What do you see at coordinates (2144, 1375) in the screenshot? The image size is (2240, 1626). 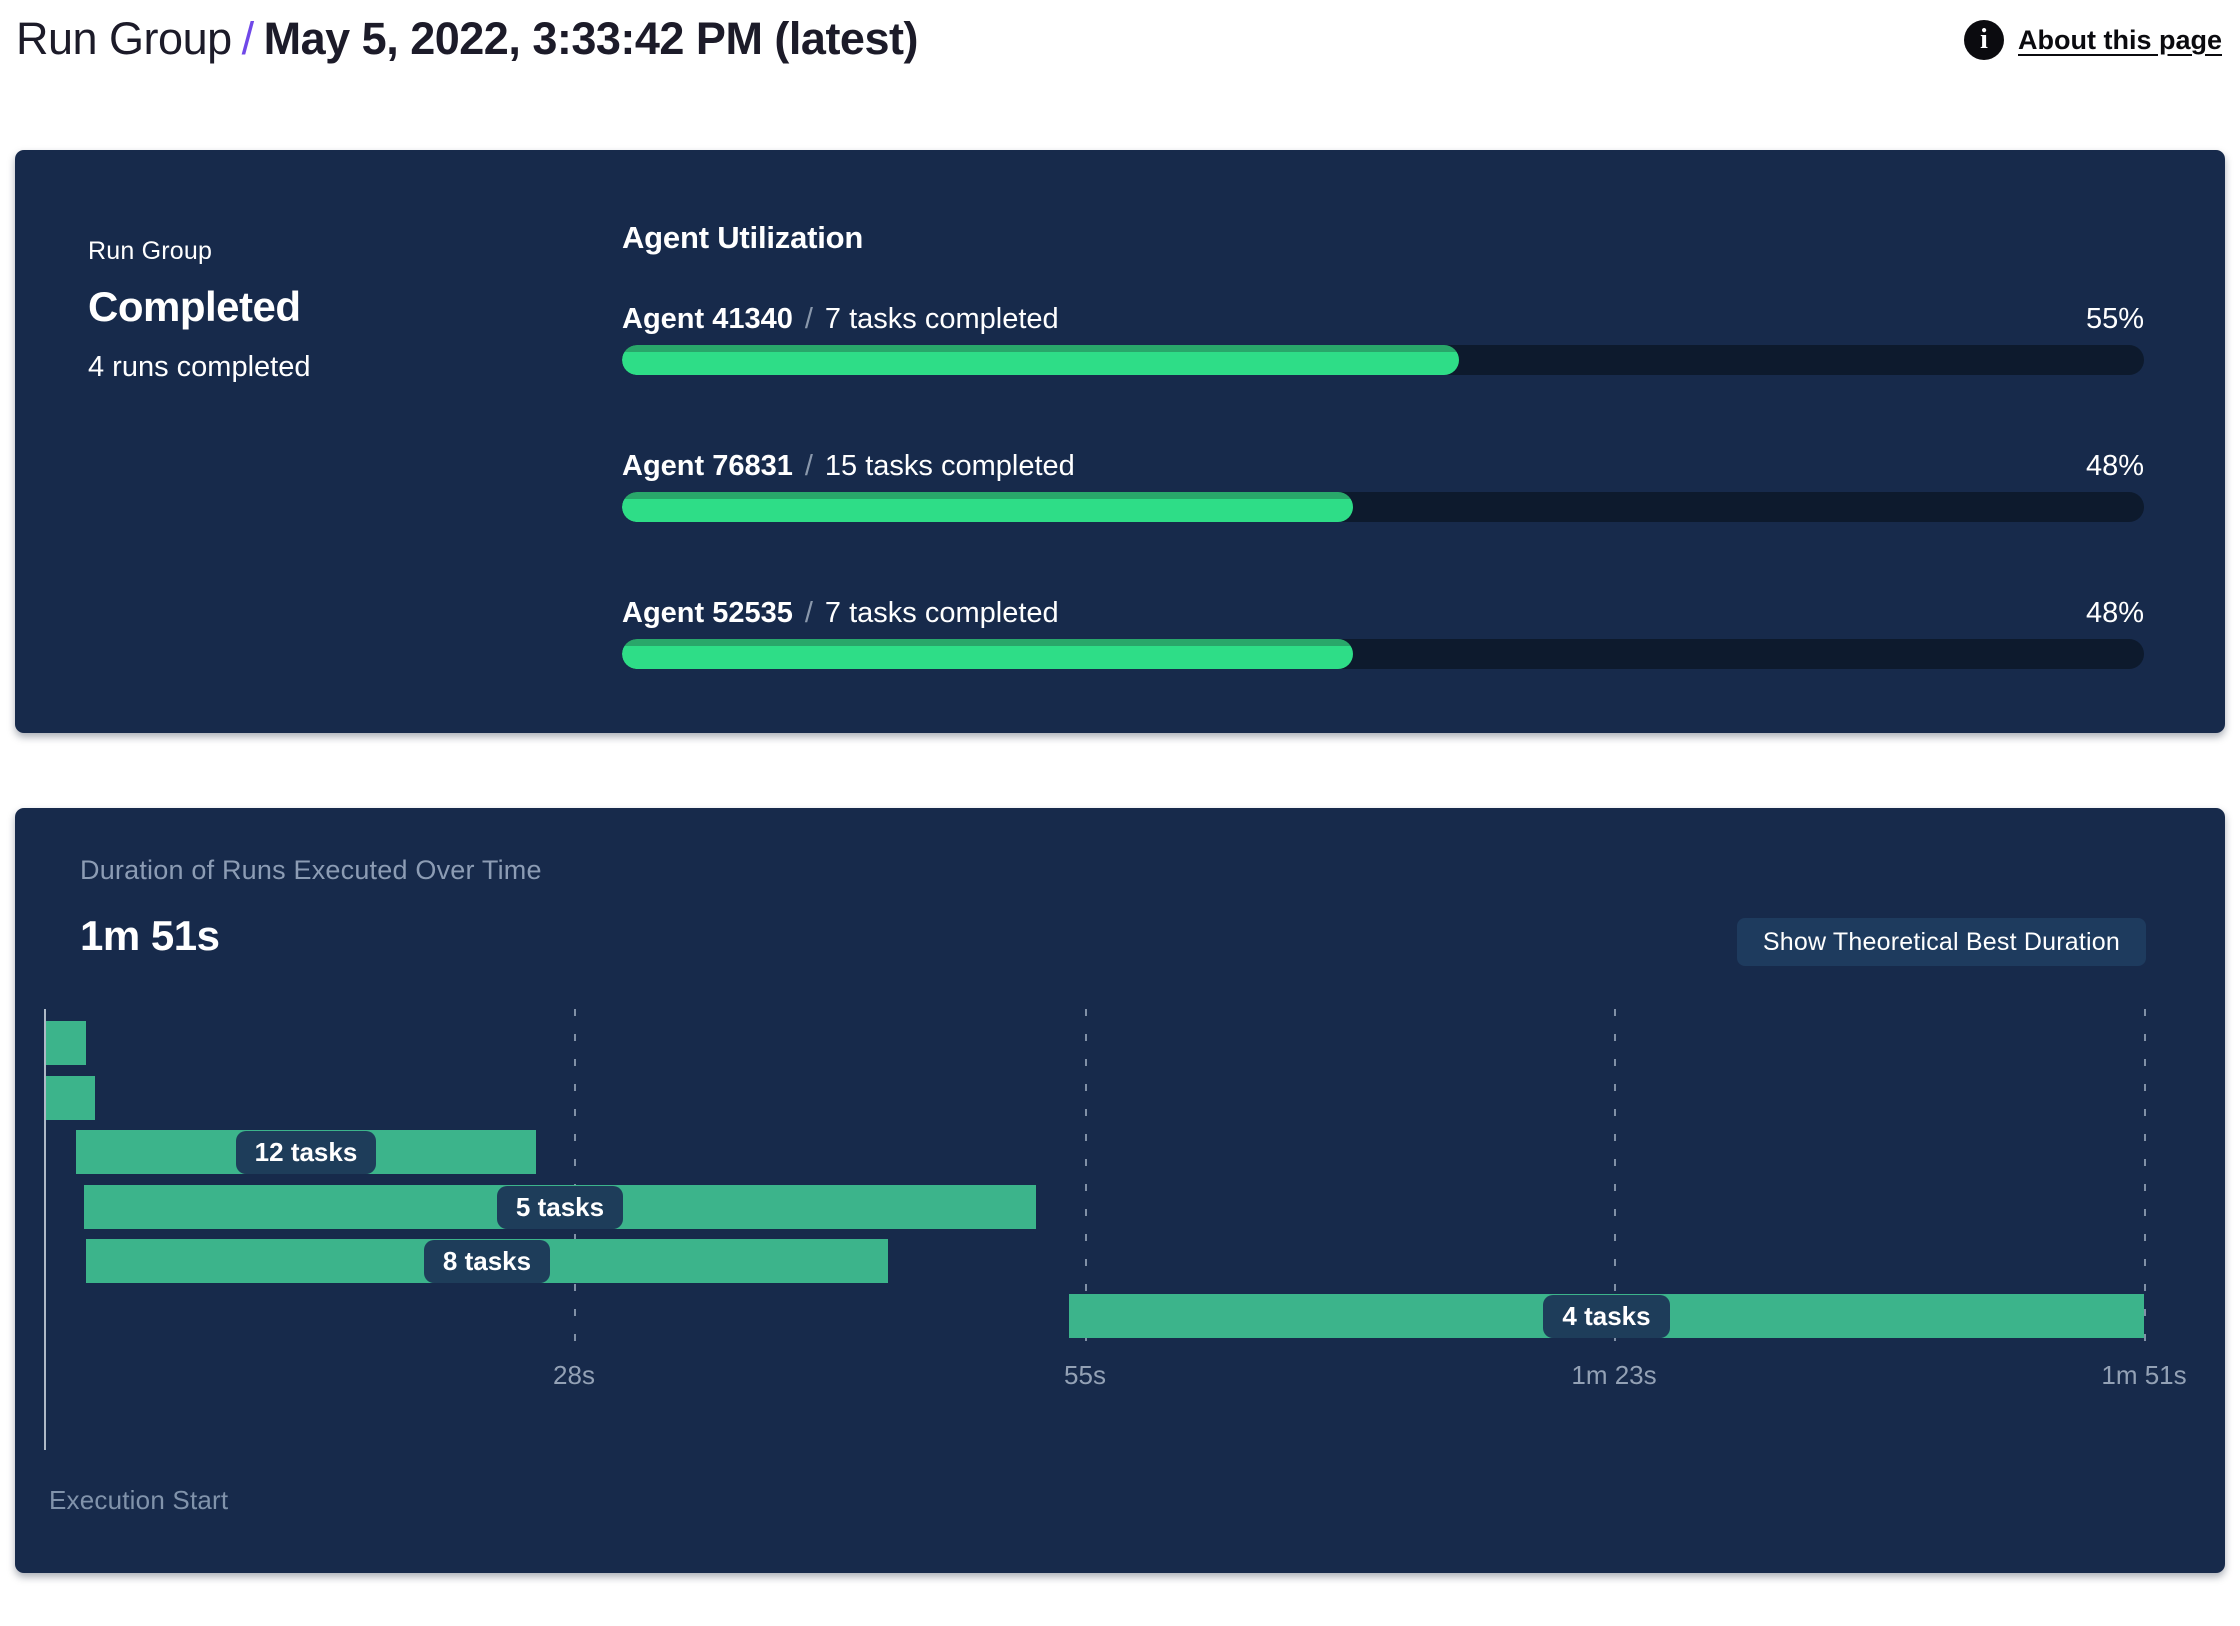 I see `gantt-axis-tick-label: 1m 51s` at bounding box center [2144, 1375].